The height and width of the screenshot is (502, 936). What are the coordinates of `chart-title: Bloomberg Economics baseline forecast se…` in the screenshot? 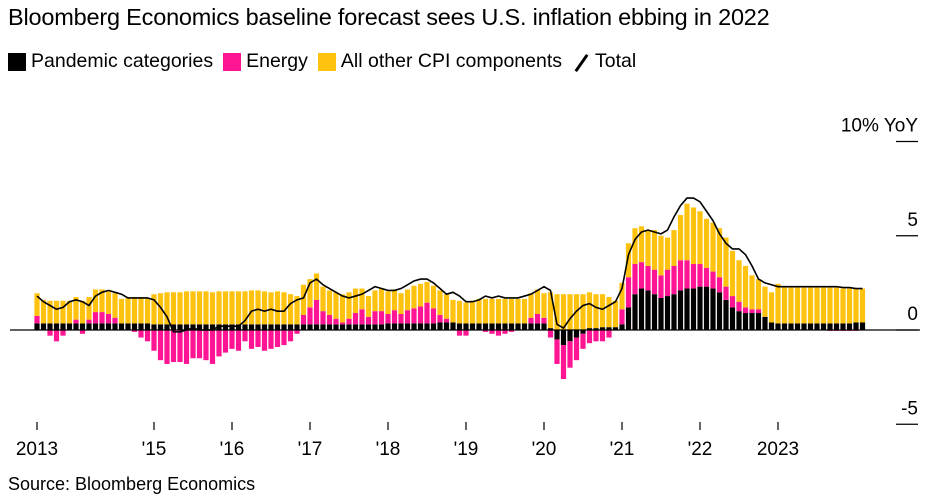 It's located at (389, 17).